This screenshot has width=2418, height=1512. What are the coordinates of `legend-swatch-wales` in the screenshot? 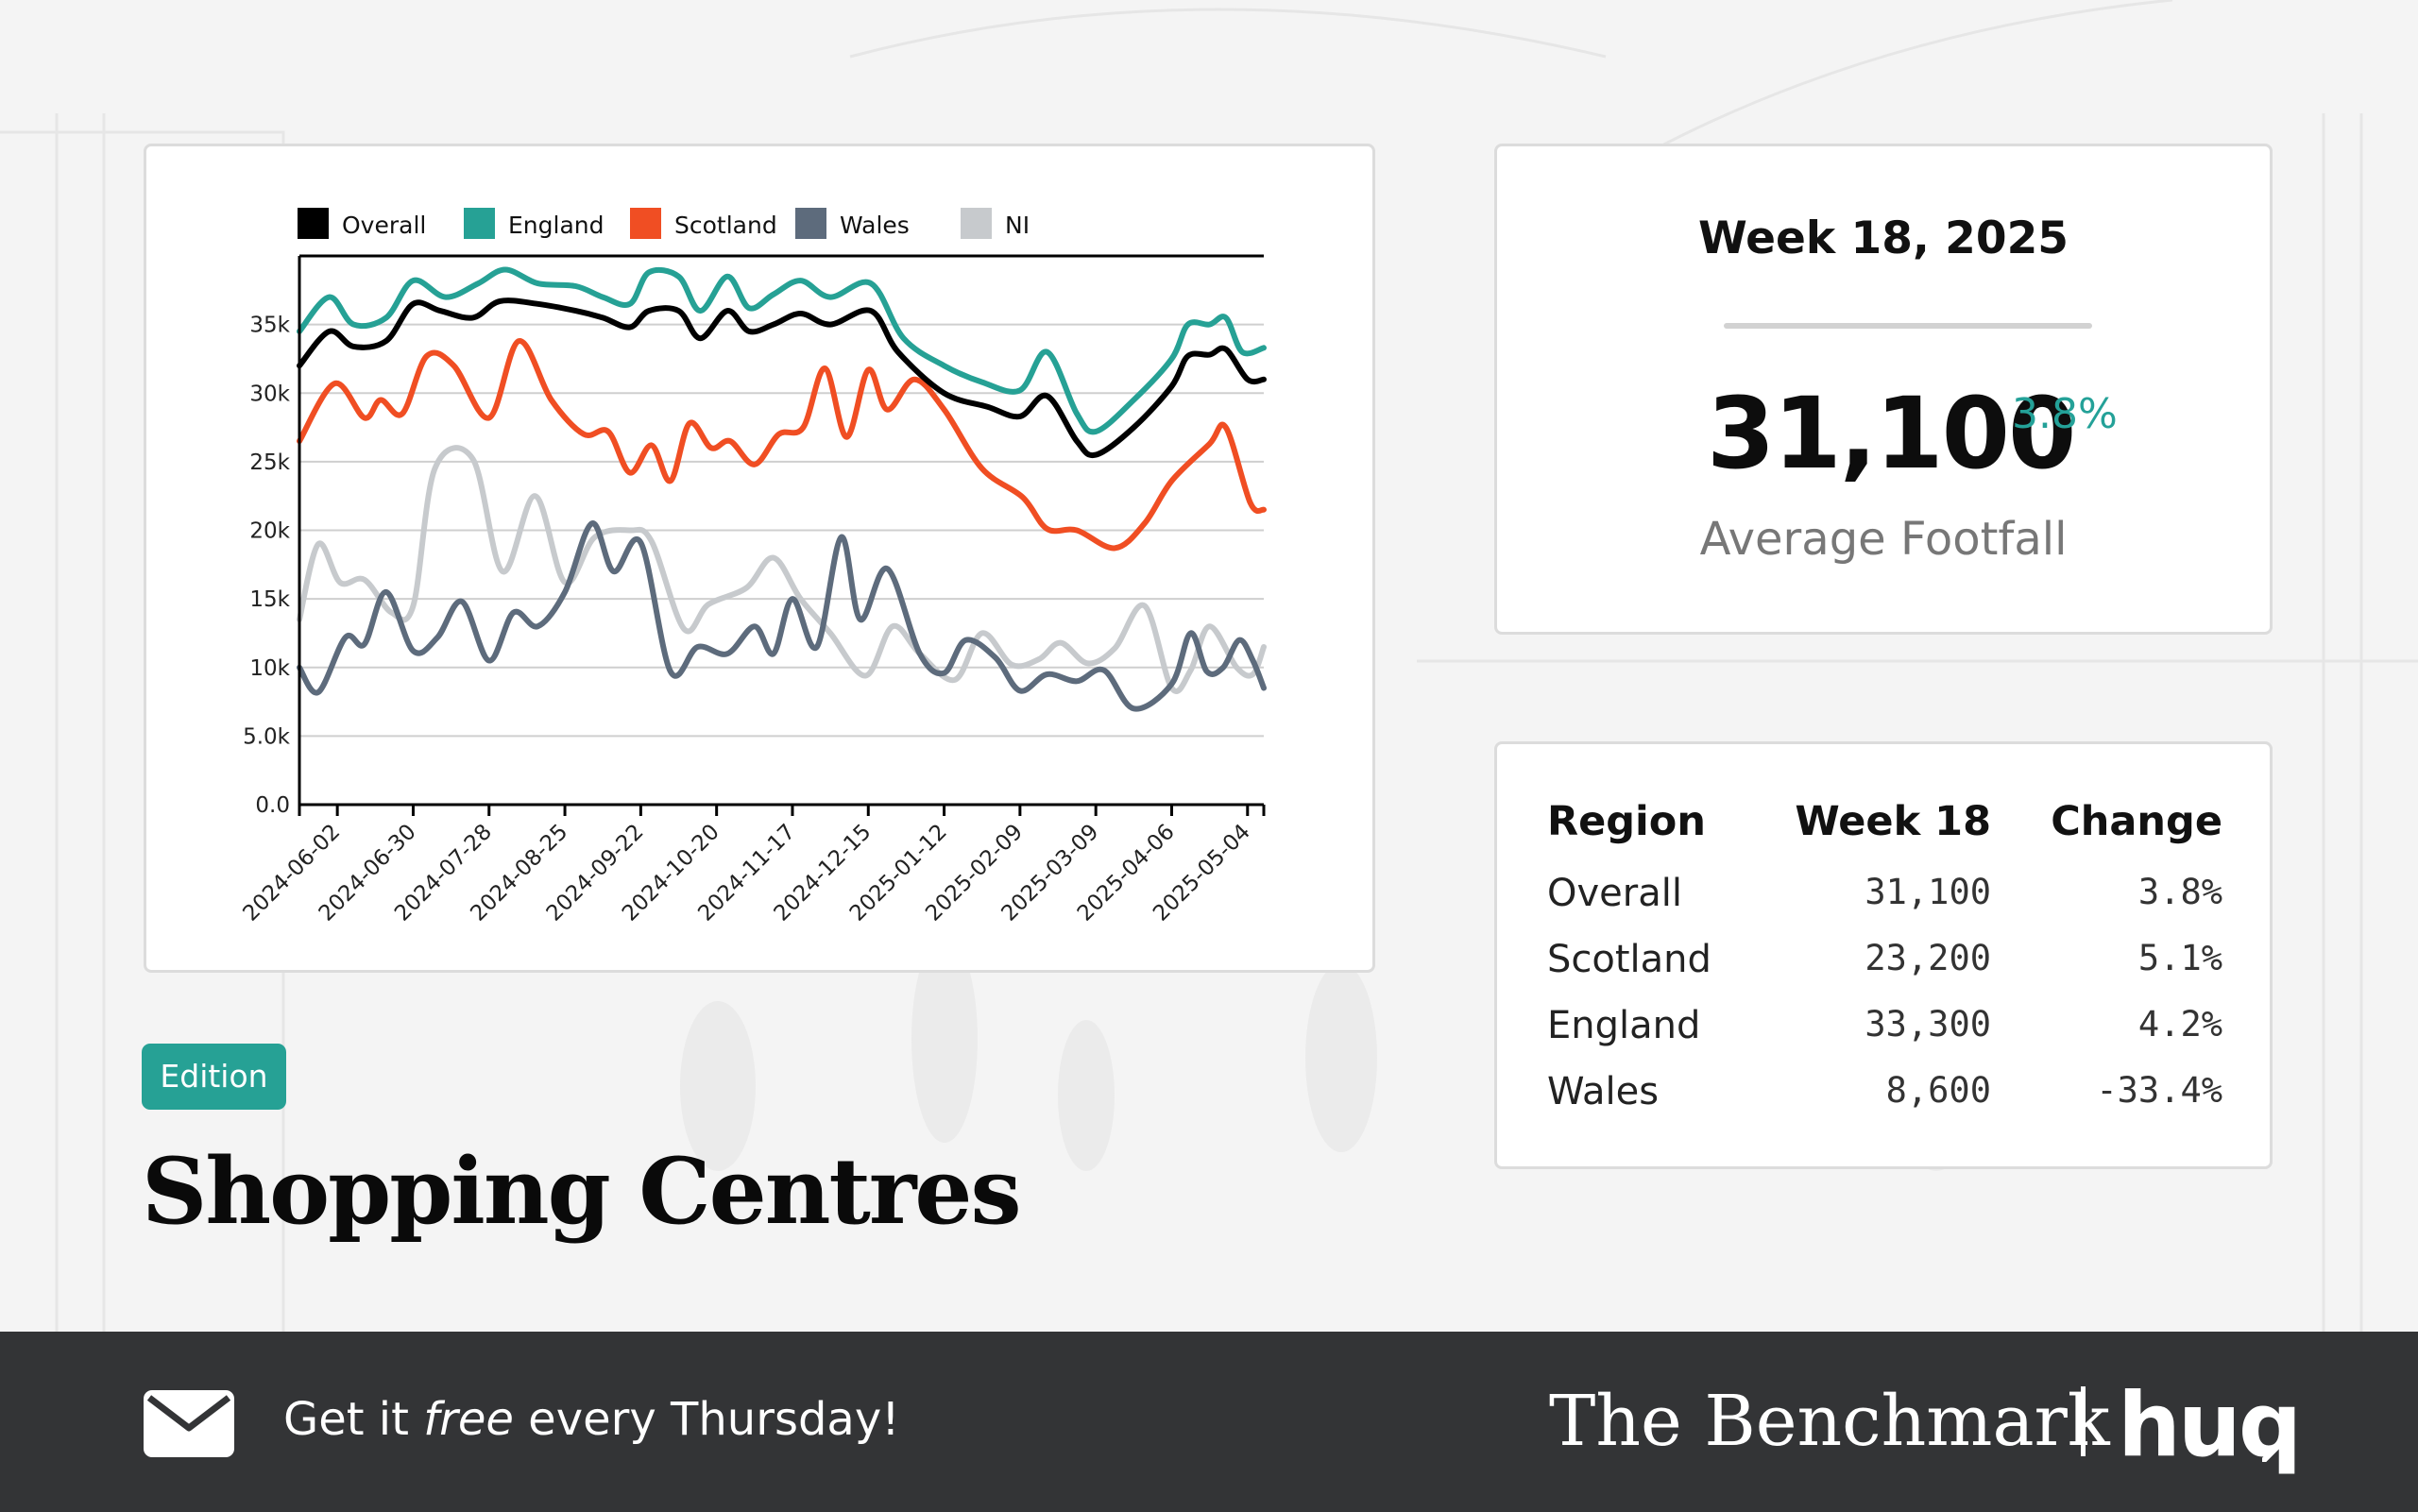 It's located at (810, 223).